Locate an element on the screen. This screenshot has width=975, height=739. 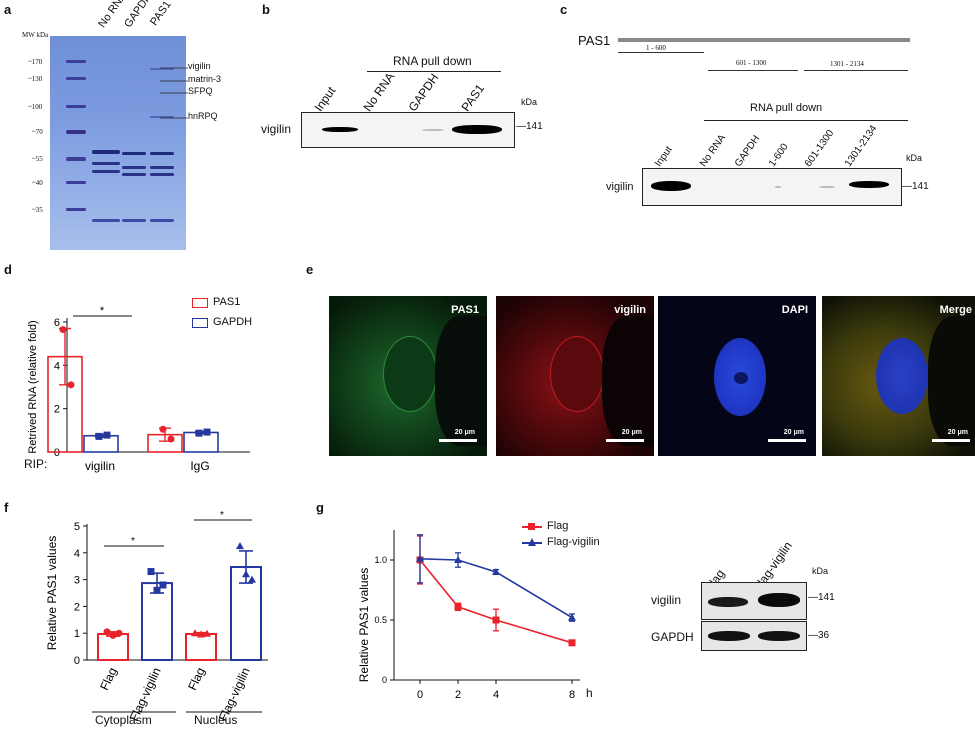
micro-vigilin: vigilin 20 μm is located at coordinates (575, 376).